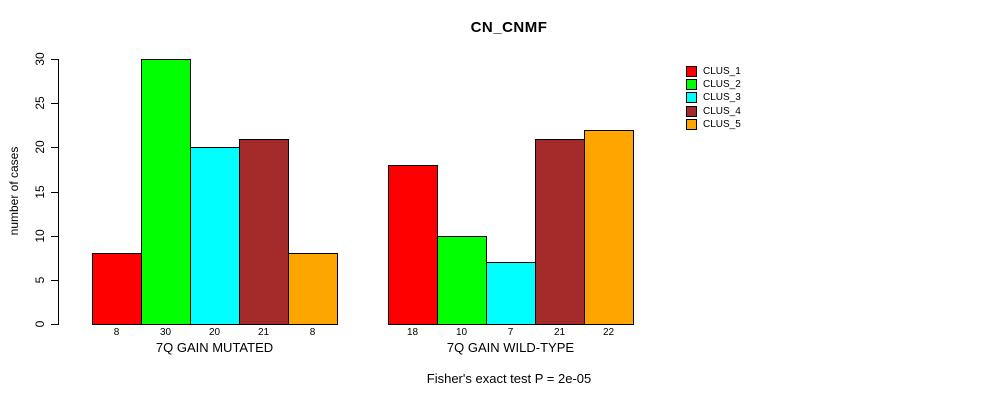 This screenshot has width=990, height=400. Describe the element at coordinates (14, 191) in the screenshot. I see `y-axis-label: number of cases` at that location.